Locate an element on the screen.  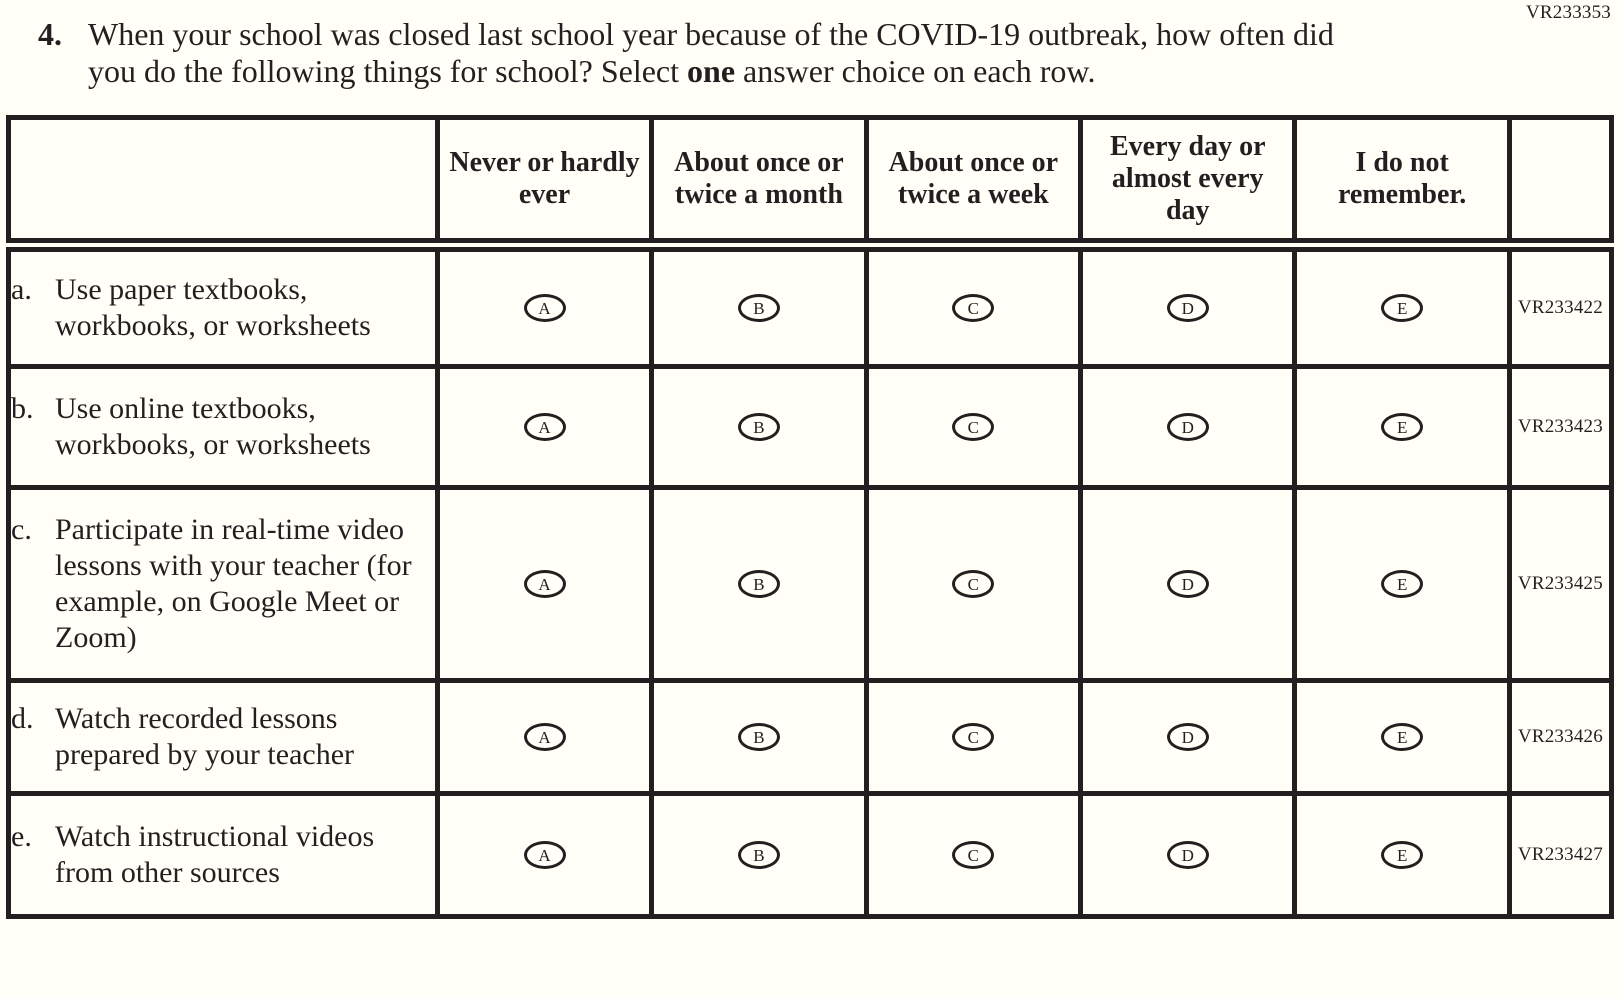
row-letter: a. is located at coordinates (21, 289).